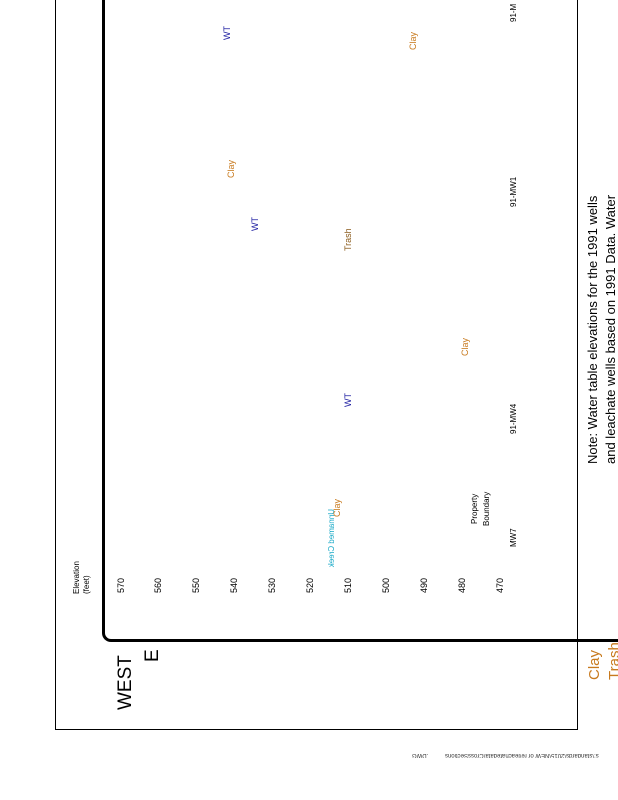 The height and width of the screenshot is (800, 618). I want to click on east-label-partial: E, so click(152, 655).